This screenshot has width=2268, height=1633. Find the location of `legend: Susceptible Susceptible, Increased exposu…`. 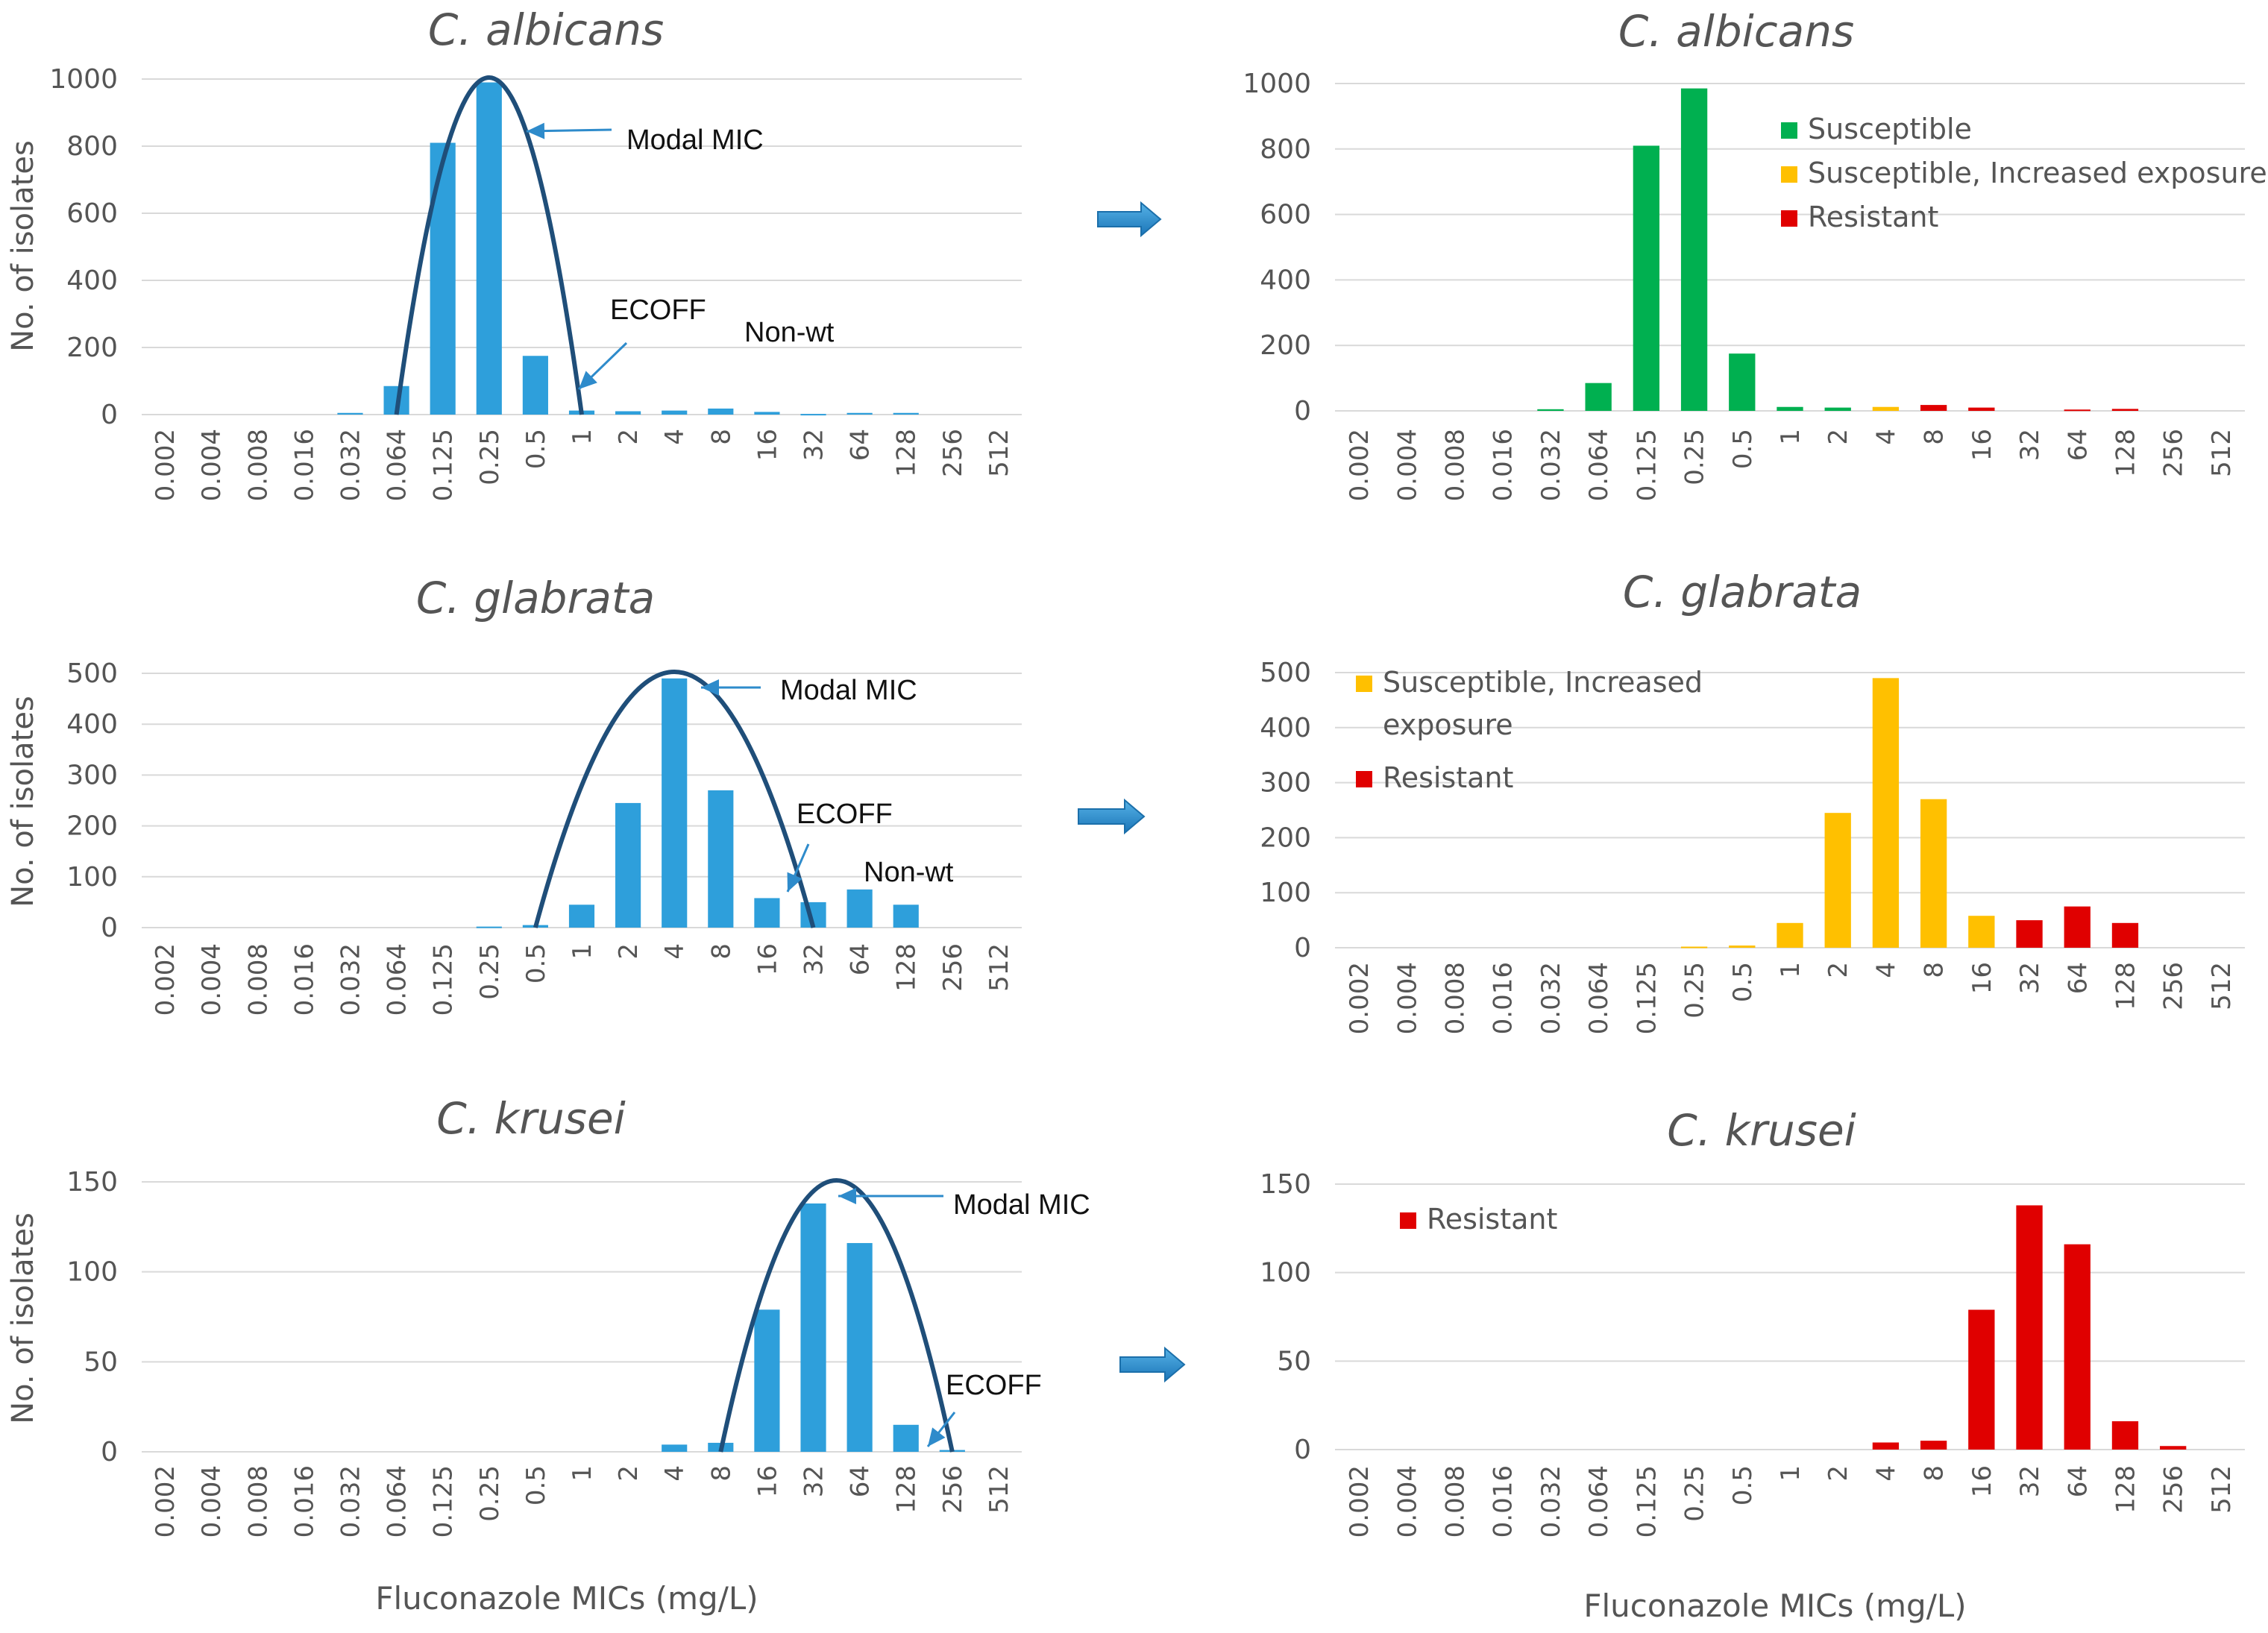

legend: Susceptible Susceptible, Increased exposu… is located at coordinates (2024, 173).